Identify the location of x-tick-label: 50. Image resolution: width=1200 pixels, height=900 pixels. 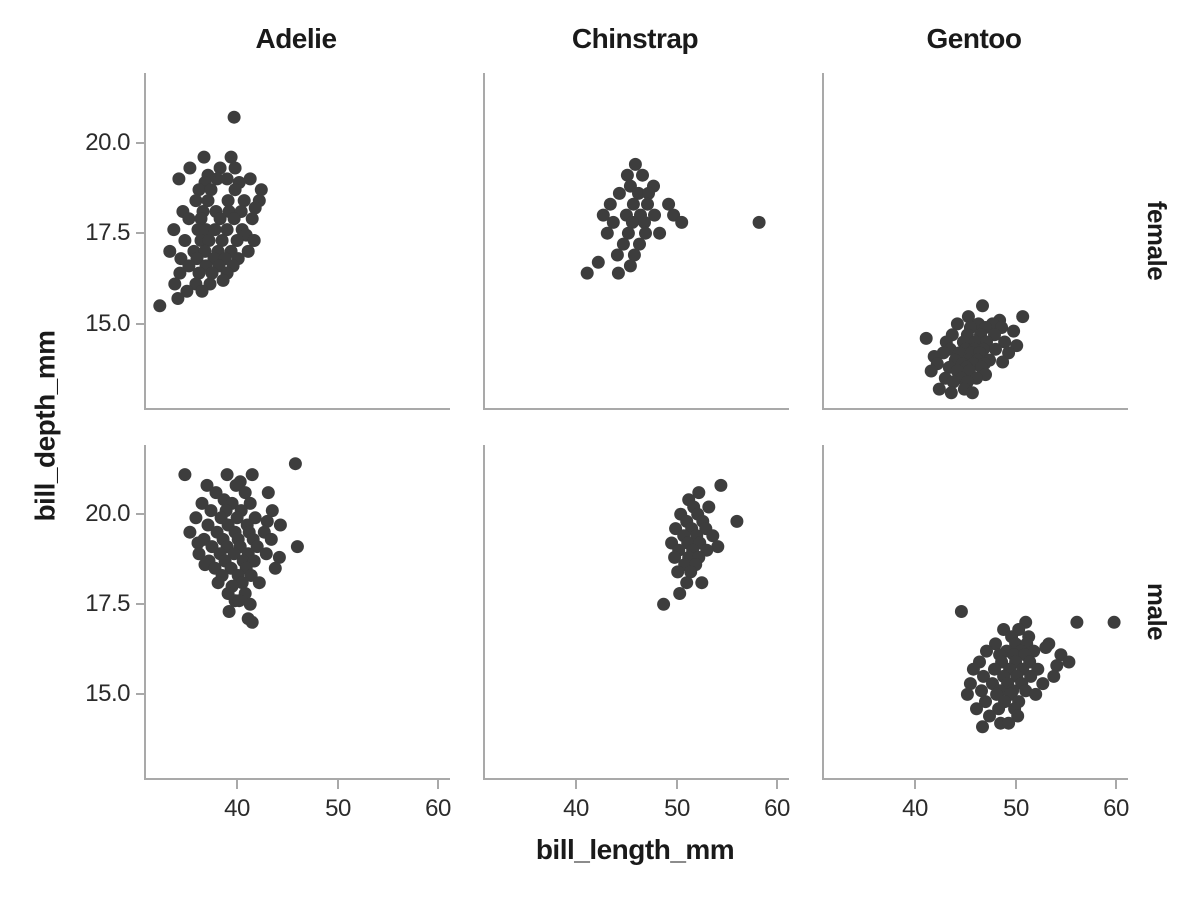
(338, 808).